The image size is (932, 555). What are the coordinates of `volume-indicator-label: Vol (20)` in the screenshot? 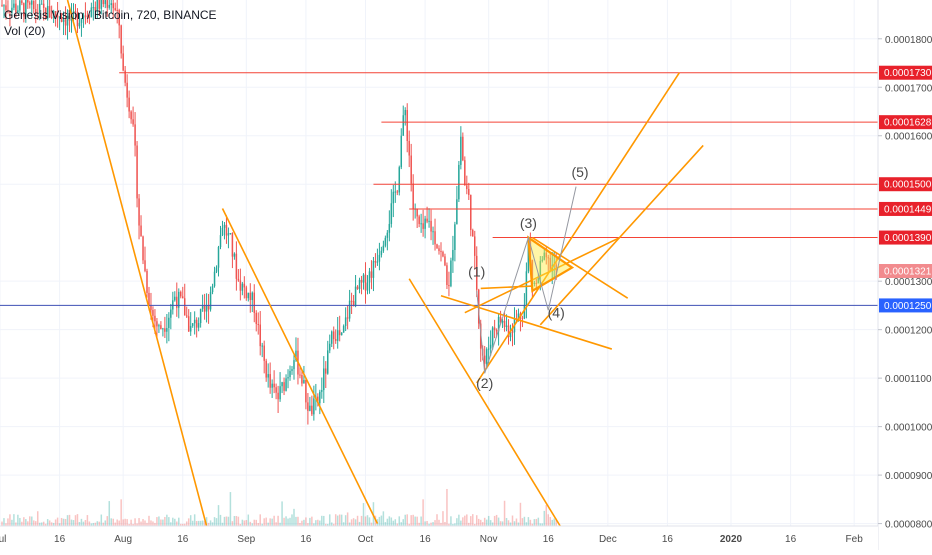 It's located at (25, 31).